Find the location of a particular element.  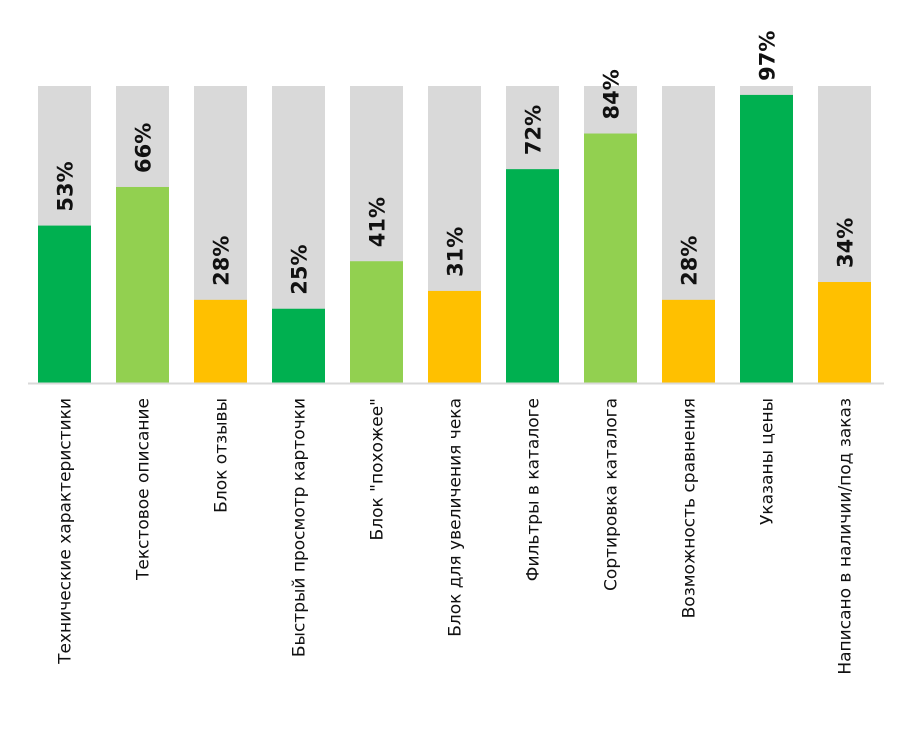

category-label-4: Блок "похожее" is located at coordinates (378, 469).